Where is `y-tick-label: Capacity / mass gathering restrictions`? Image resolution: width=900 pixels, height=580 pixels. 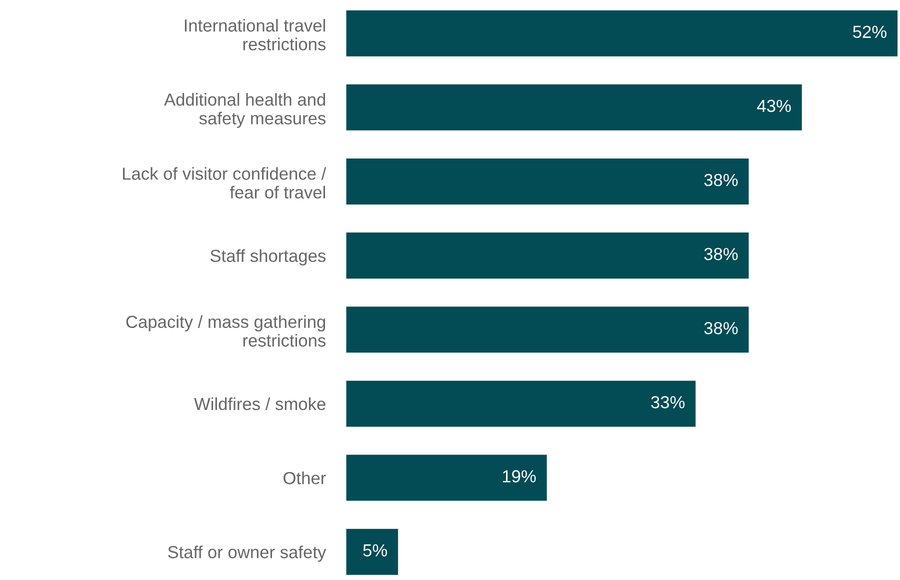 y-tick-label: Capacity / mass gathering restrictions is located at coordinates (226, 331).